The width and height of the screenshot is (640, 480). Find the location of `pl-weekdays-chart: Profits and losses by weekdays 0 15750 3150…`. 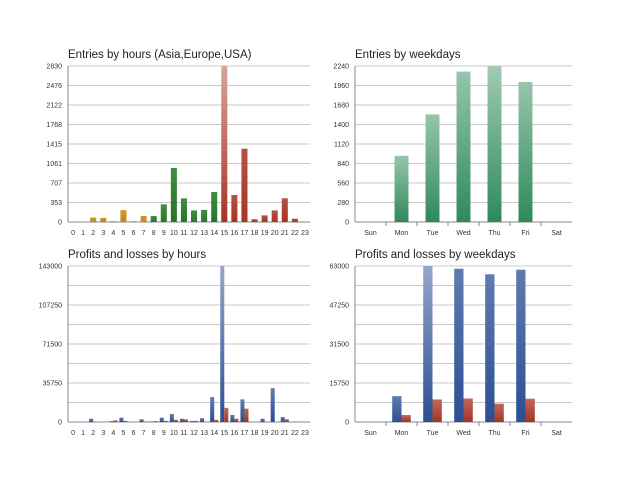

pl-weekdays-chart: Profits and losses by weekdays 0 15750 3150… is located at coordinates (451, 343).